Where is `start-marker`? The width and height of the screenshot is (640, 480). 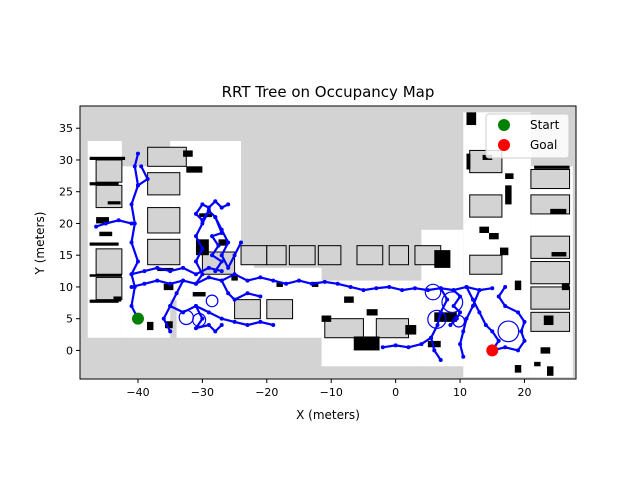 start-marker is located at coordinates (137, 318).